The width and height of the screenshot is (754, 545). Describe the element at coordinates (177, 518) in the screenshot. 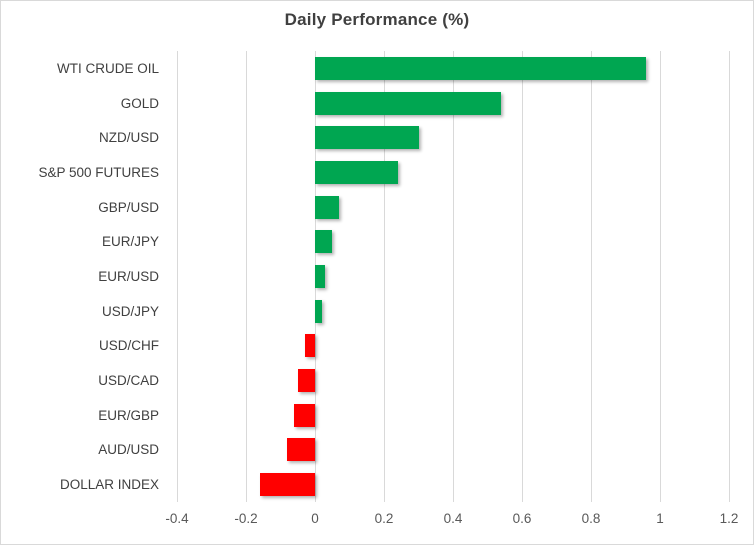

I see `x-tick-label: -0.4` at that location.